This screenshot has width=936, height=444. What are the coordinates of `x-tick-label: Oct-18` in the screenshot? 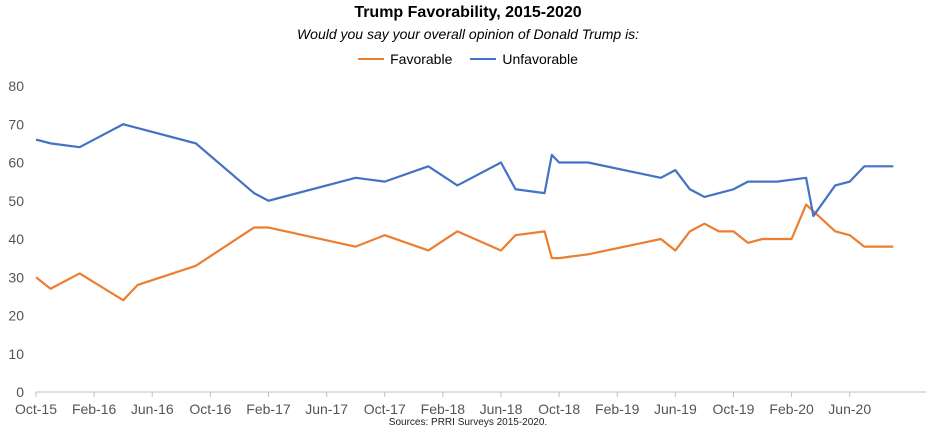 It's located at (559, 409).